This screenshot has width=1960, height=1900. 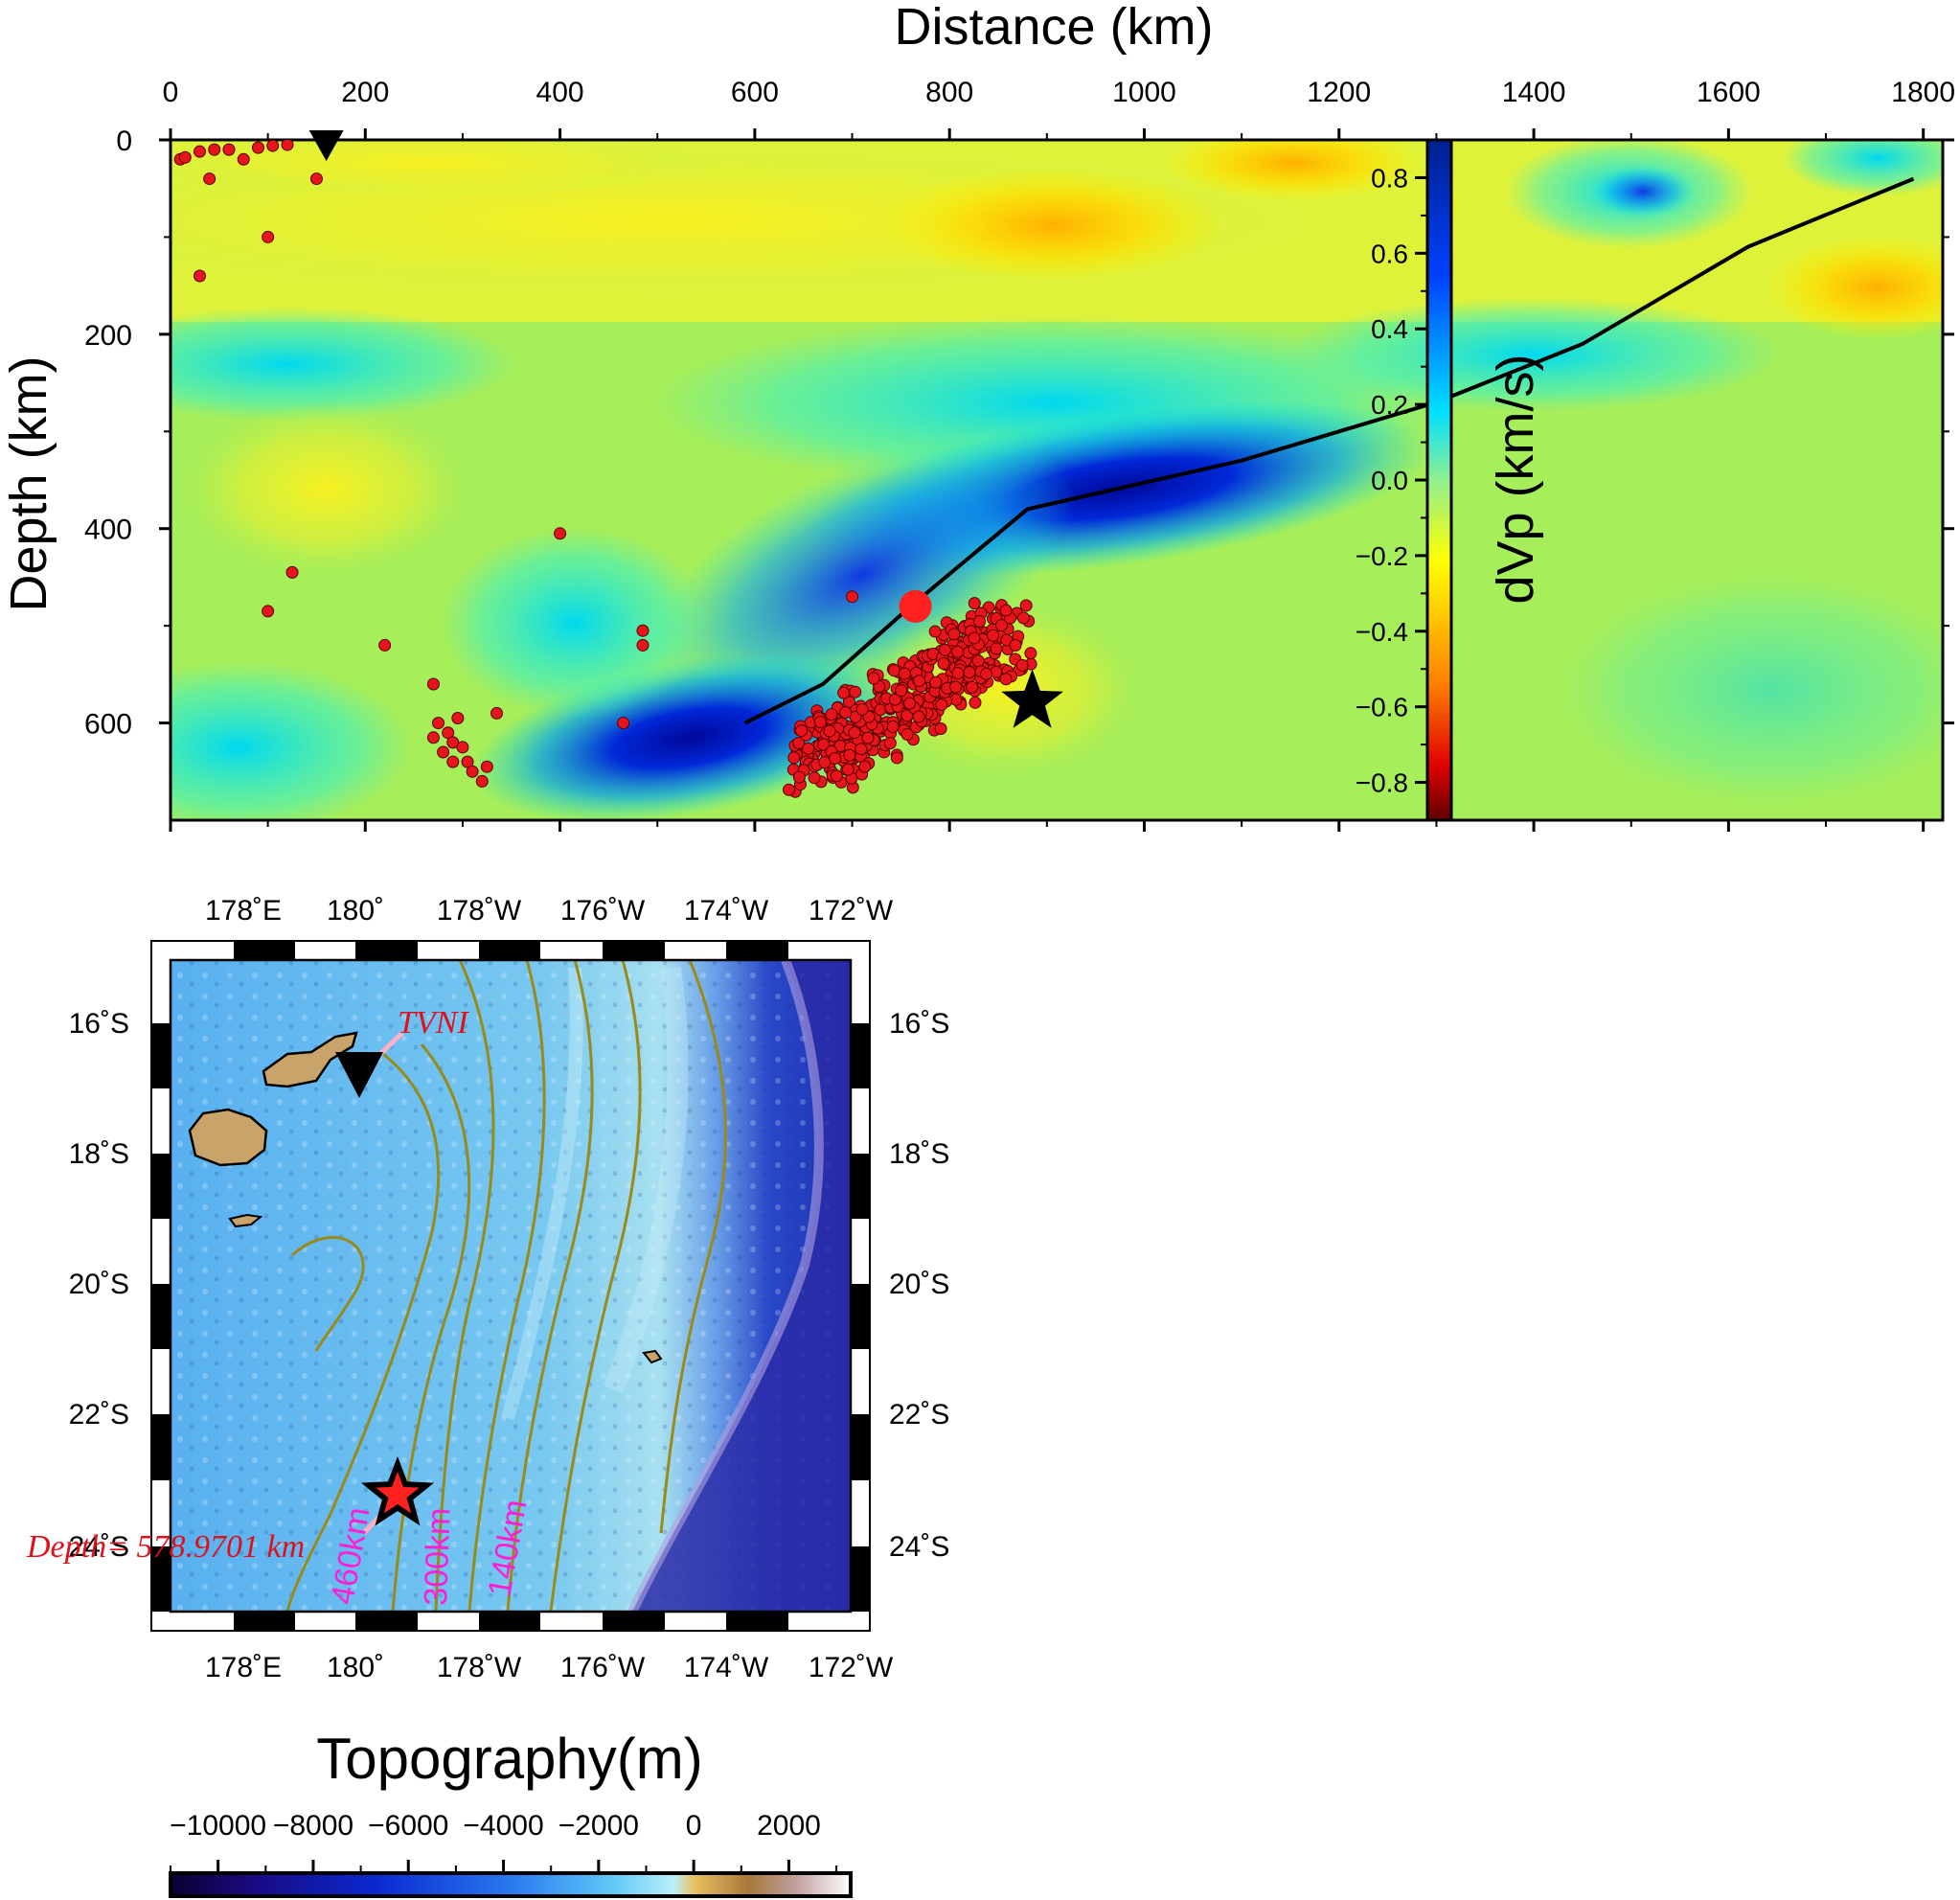 What do you see at coordinates (355, 1667) in the screenshot?
I see `lon-label: 180˚` at bounding box center [355, 1667].